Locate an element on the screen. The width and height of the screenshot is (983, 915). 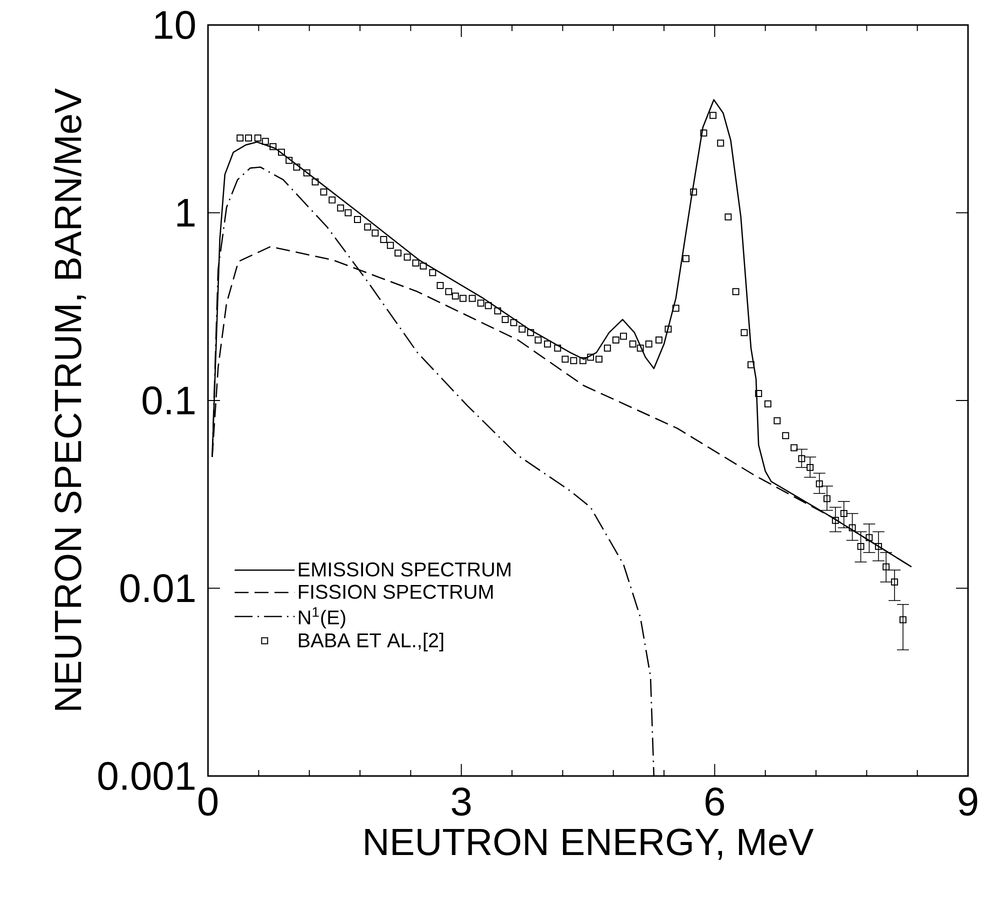
y-tick-label: 10 is located at coordinates (175, 25).